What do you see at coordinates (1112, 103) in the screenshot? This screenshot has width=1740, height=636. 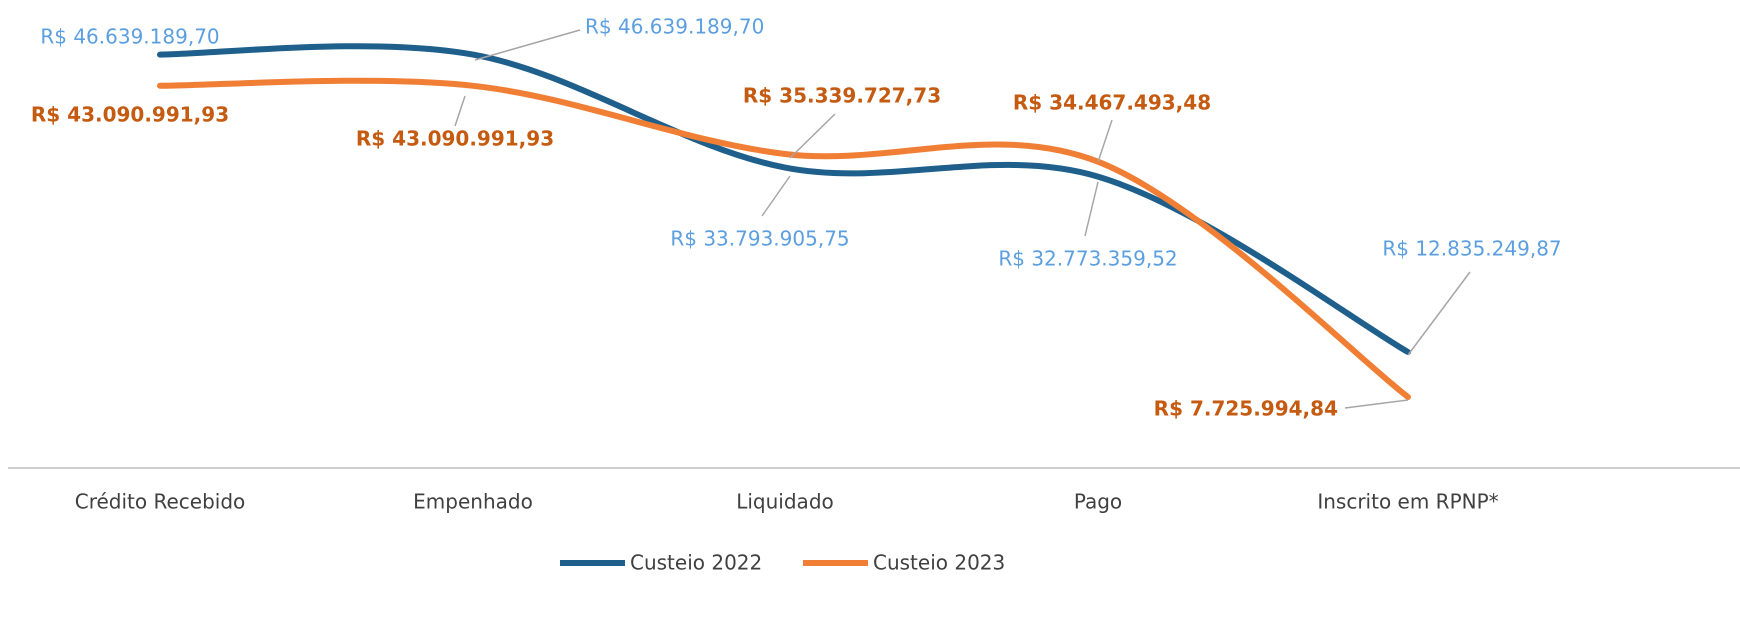 I see `data-label: R$ 34.467.493,48` at bounding box center [1112, 103].